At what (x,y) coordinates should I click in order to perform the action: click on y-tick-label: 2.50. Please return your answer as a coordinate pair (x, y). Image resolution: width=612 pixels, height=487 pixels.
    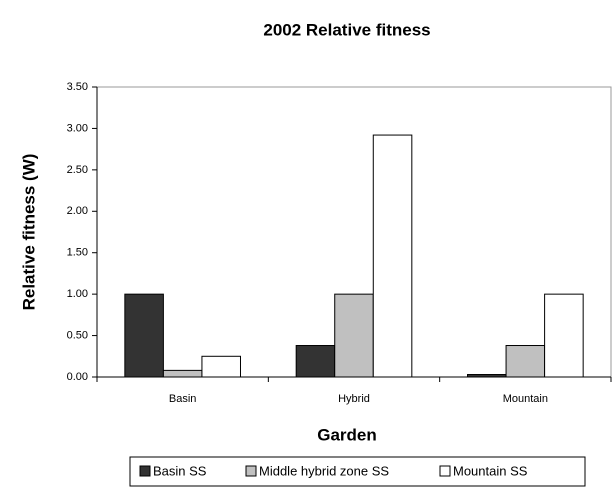
    Looking at the image, I should click on (77, 170).